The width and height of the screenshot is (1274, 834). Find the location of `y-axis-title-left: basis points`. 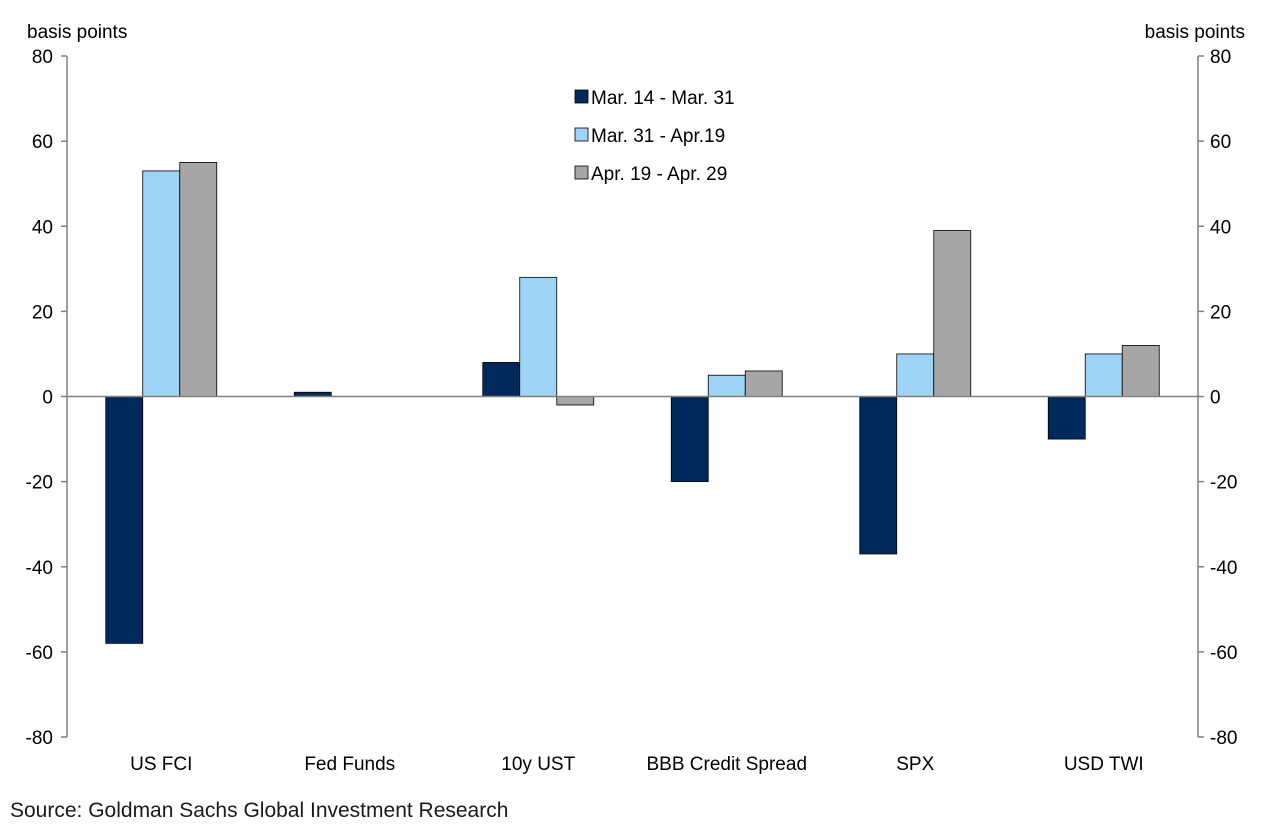

y-axis-title-left: basis points is located at coordinates (77, 32).